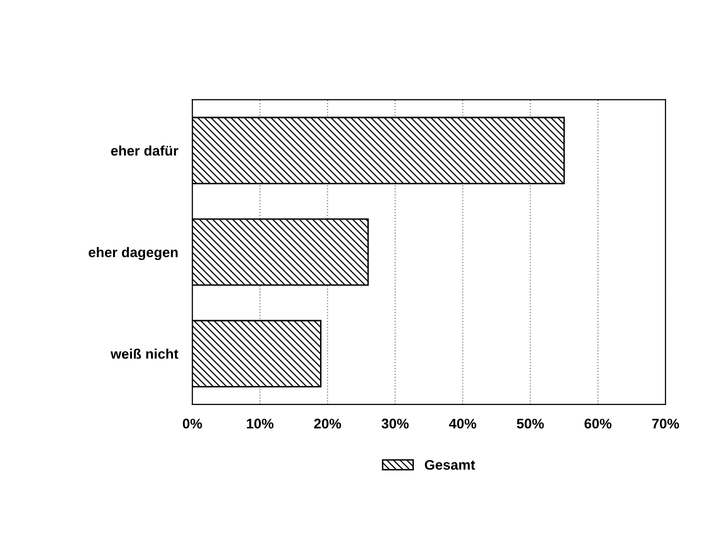  Describe the element at coordinates (328, 423) in the screenshot. I see `x-tick-label: 20%` at that location.